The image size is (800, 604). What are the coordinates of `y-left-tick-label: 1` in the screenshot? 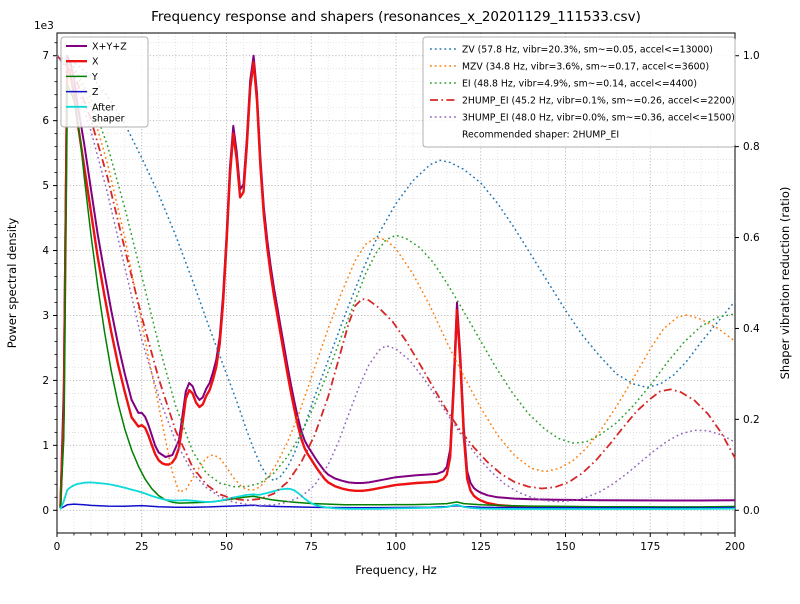 It's located at (45, 446).